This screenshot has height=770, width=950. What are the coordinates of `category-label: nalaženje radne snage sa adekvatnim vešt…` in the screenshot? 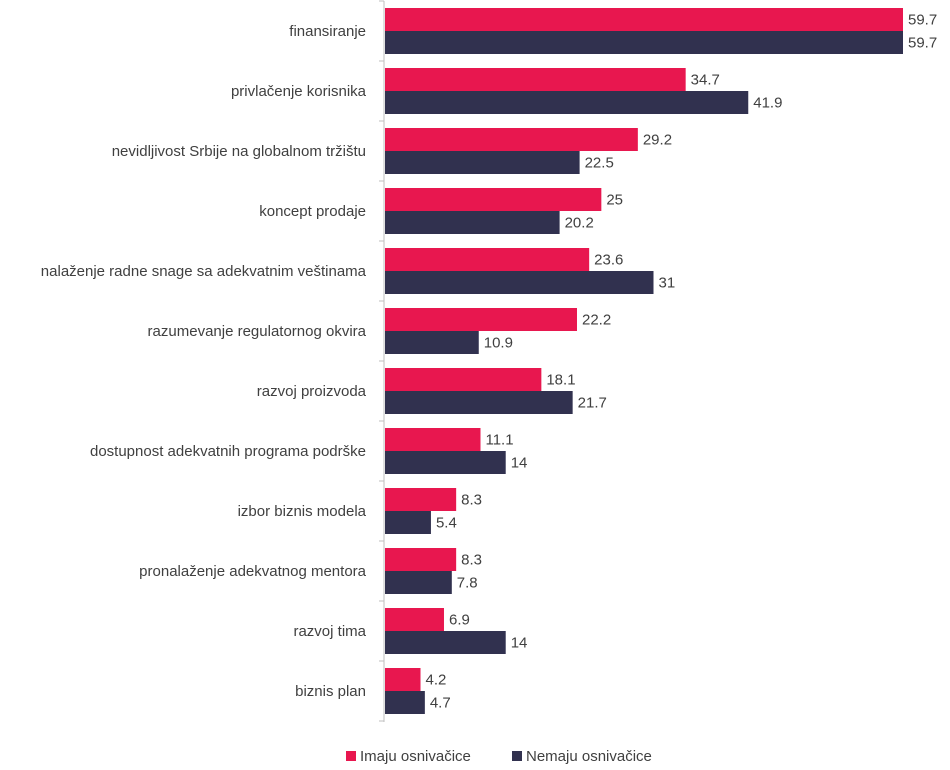 It's located at (204, 271).